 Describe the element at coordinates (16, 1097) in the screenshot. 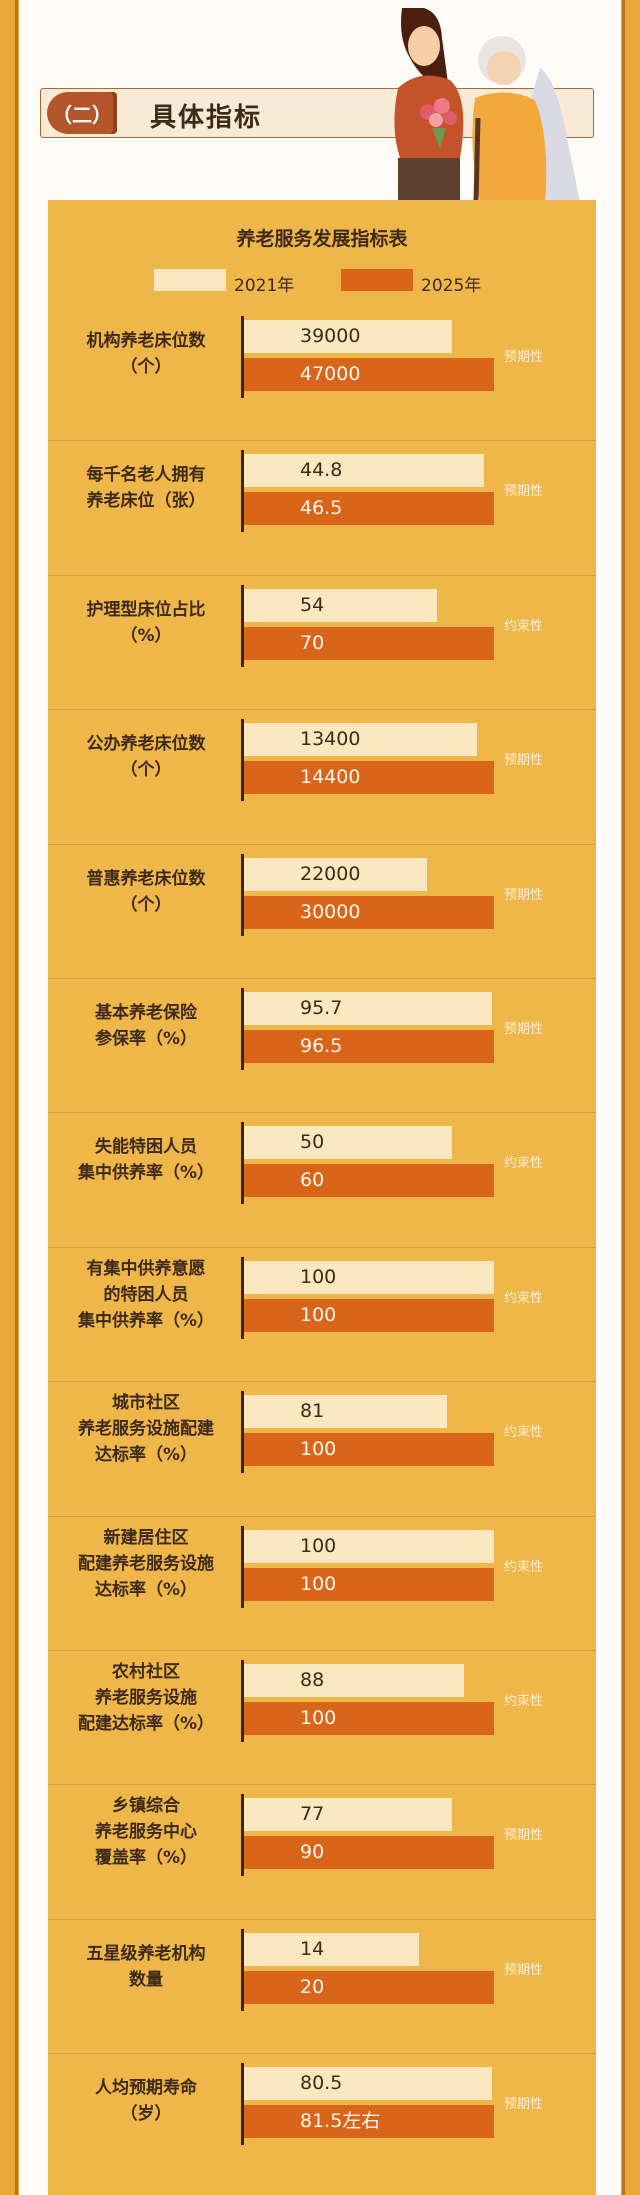

I see `left-border-line` at that location.